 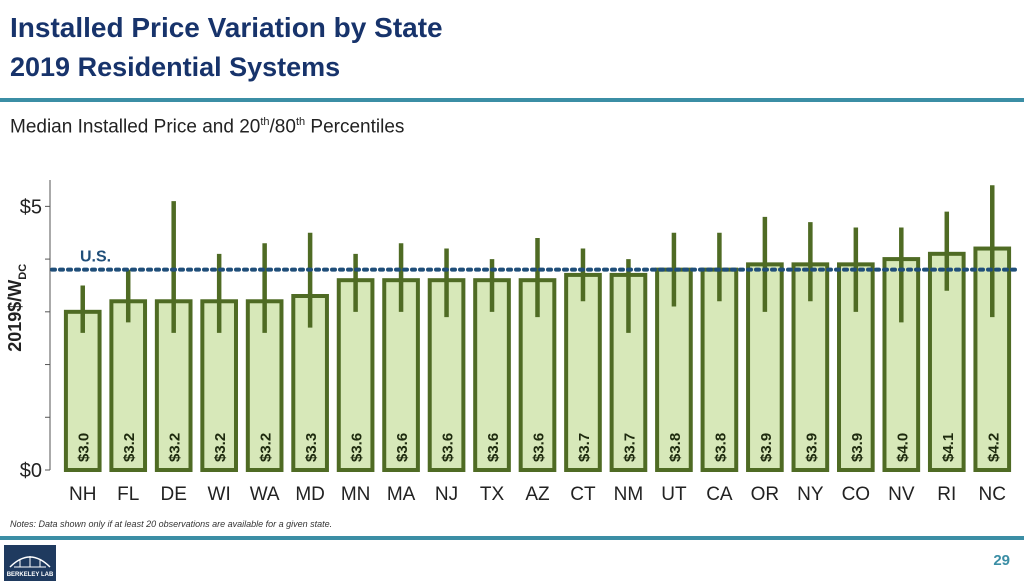 What do you see at coordinates (492, 494) in the screenshot?
I see `x-tick-label: TX` at bounding box center [492, 494].